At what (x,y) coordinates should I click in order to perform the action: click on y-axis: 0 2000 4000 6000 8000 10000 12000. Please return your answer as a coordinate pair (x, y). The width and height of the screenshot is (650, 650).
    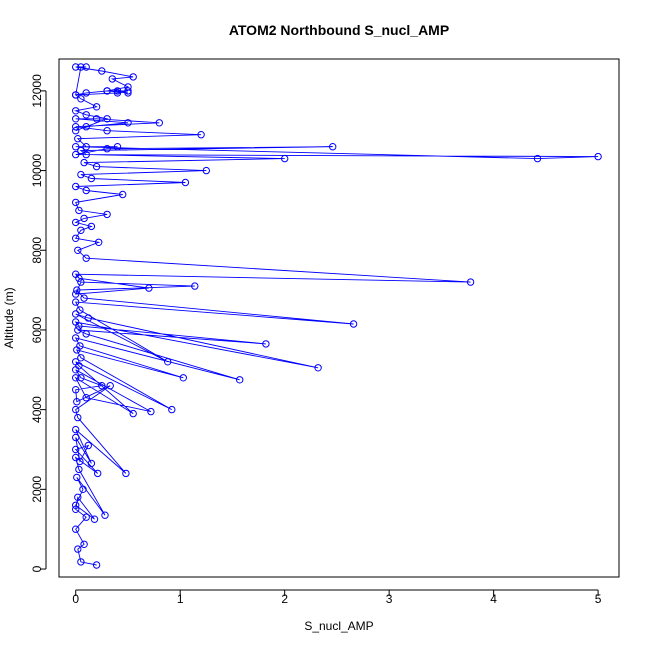
    Looking at the image, I should click on (38, 323).